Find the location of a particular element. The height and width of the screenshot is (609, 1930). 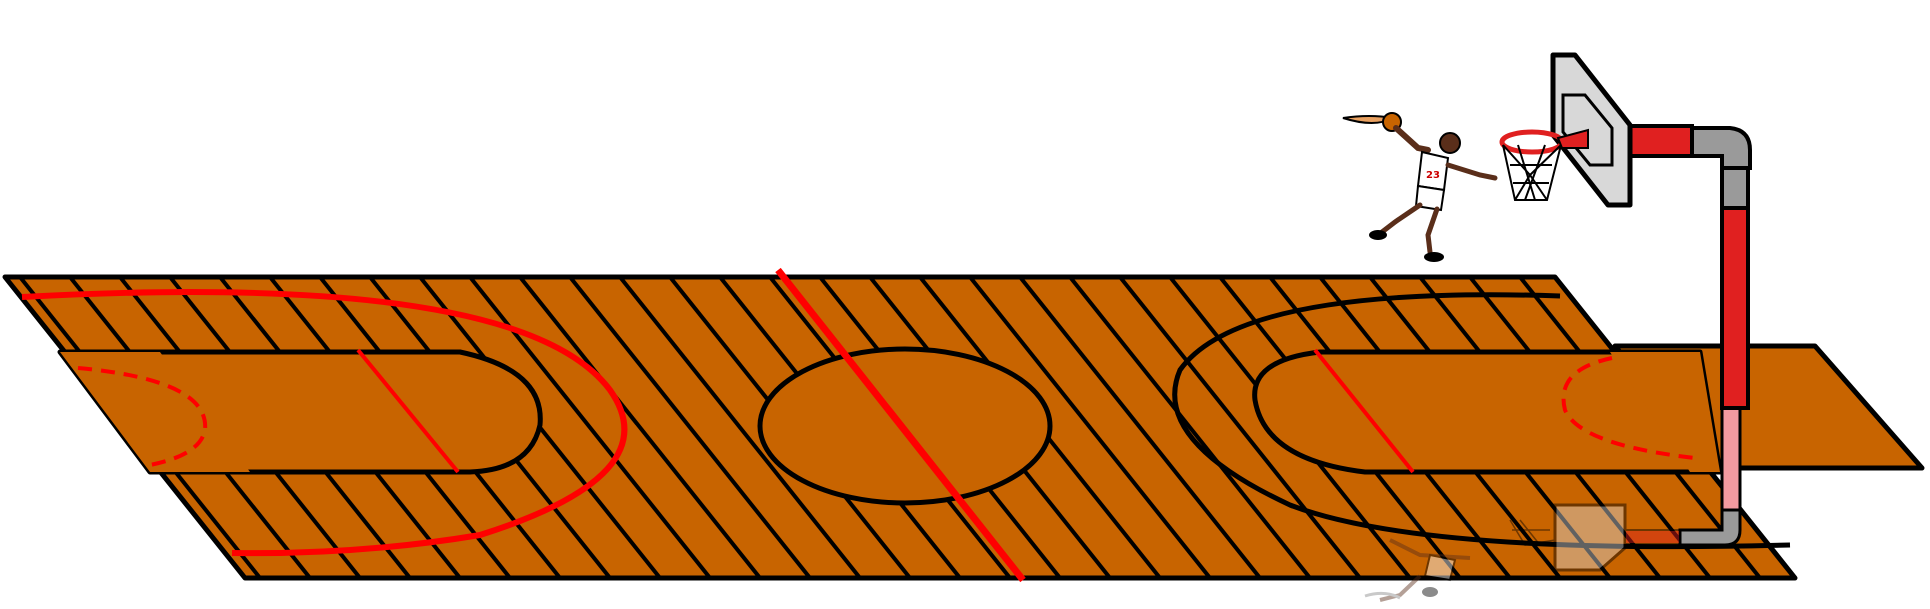

backboard is located at coordinates (1591, 130).